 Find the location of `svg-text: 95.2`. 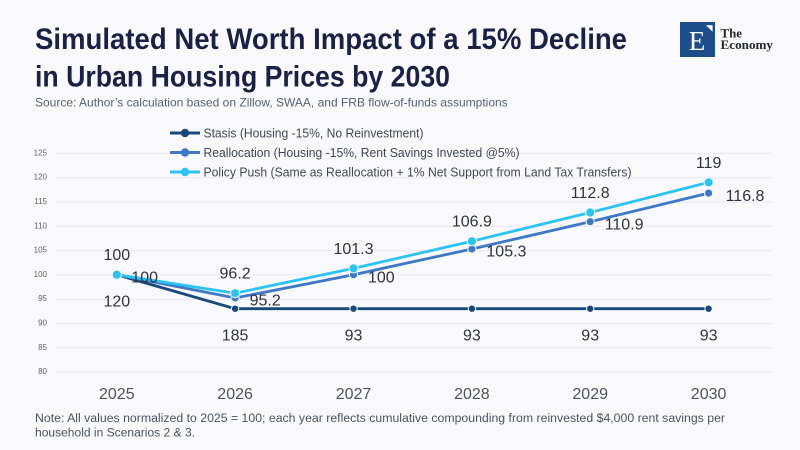

svg-text: 95.2 is located at coordinates (265, 301).